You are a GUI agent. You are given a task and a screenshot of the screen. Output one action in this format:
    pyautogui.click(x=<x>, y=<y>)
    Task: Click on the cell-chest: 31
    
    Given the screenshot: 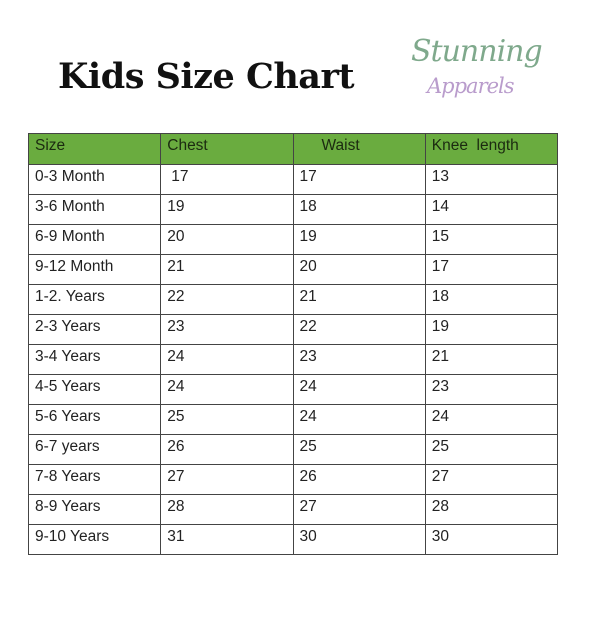 What is the action you would take?
    pyautogui.click(x=227, y=539)
    